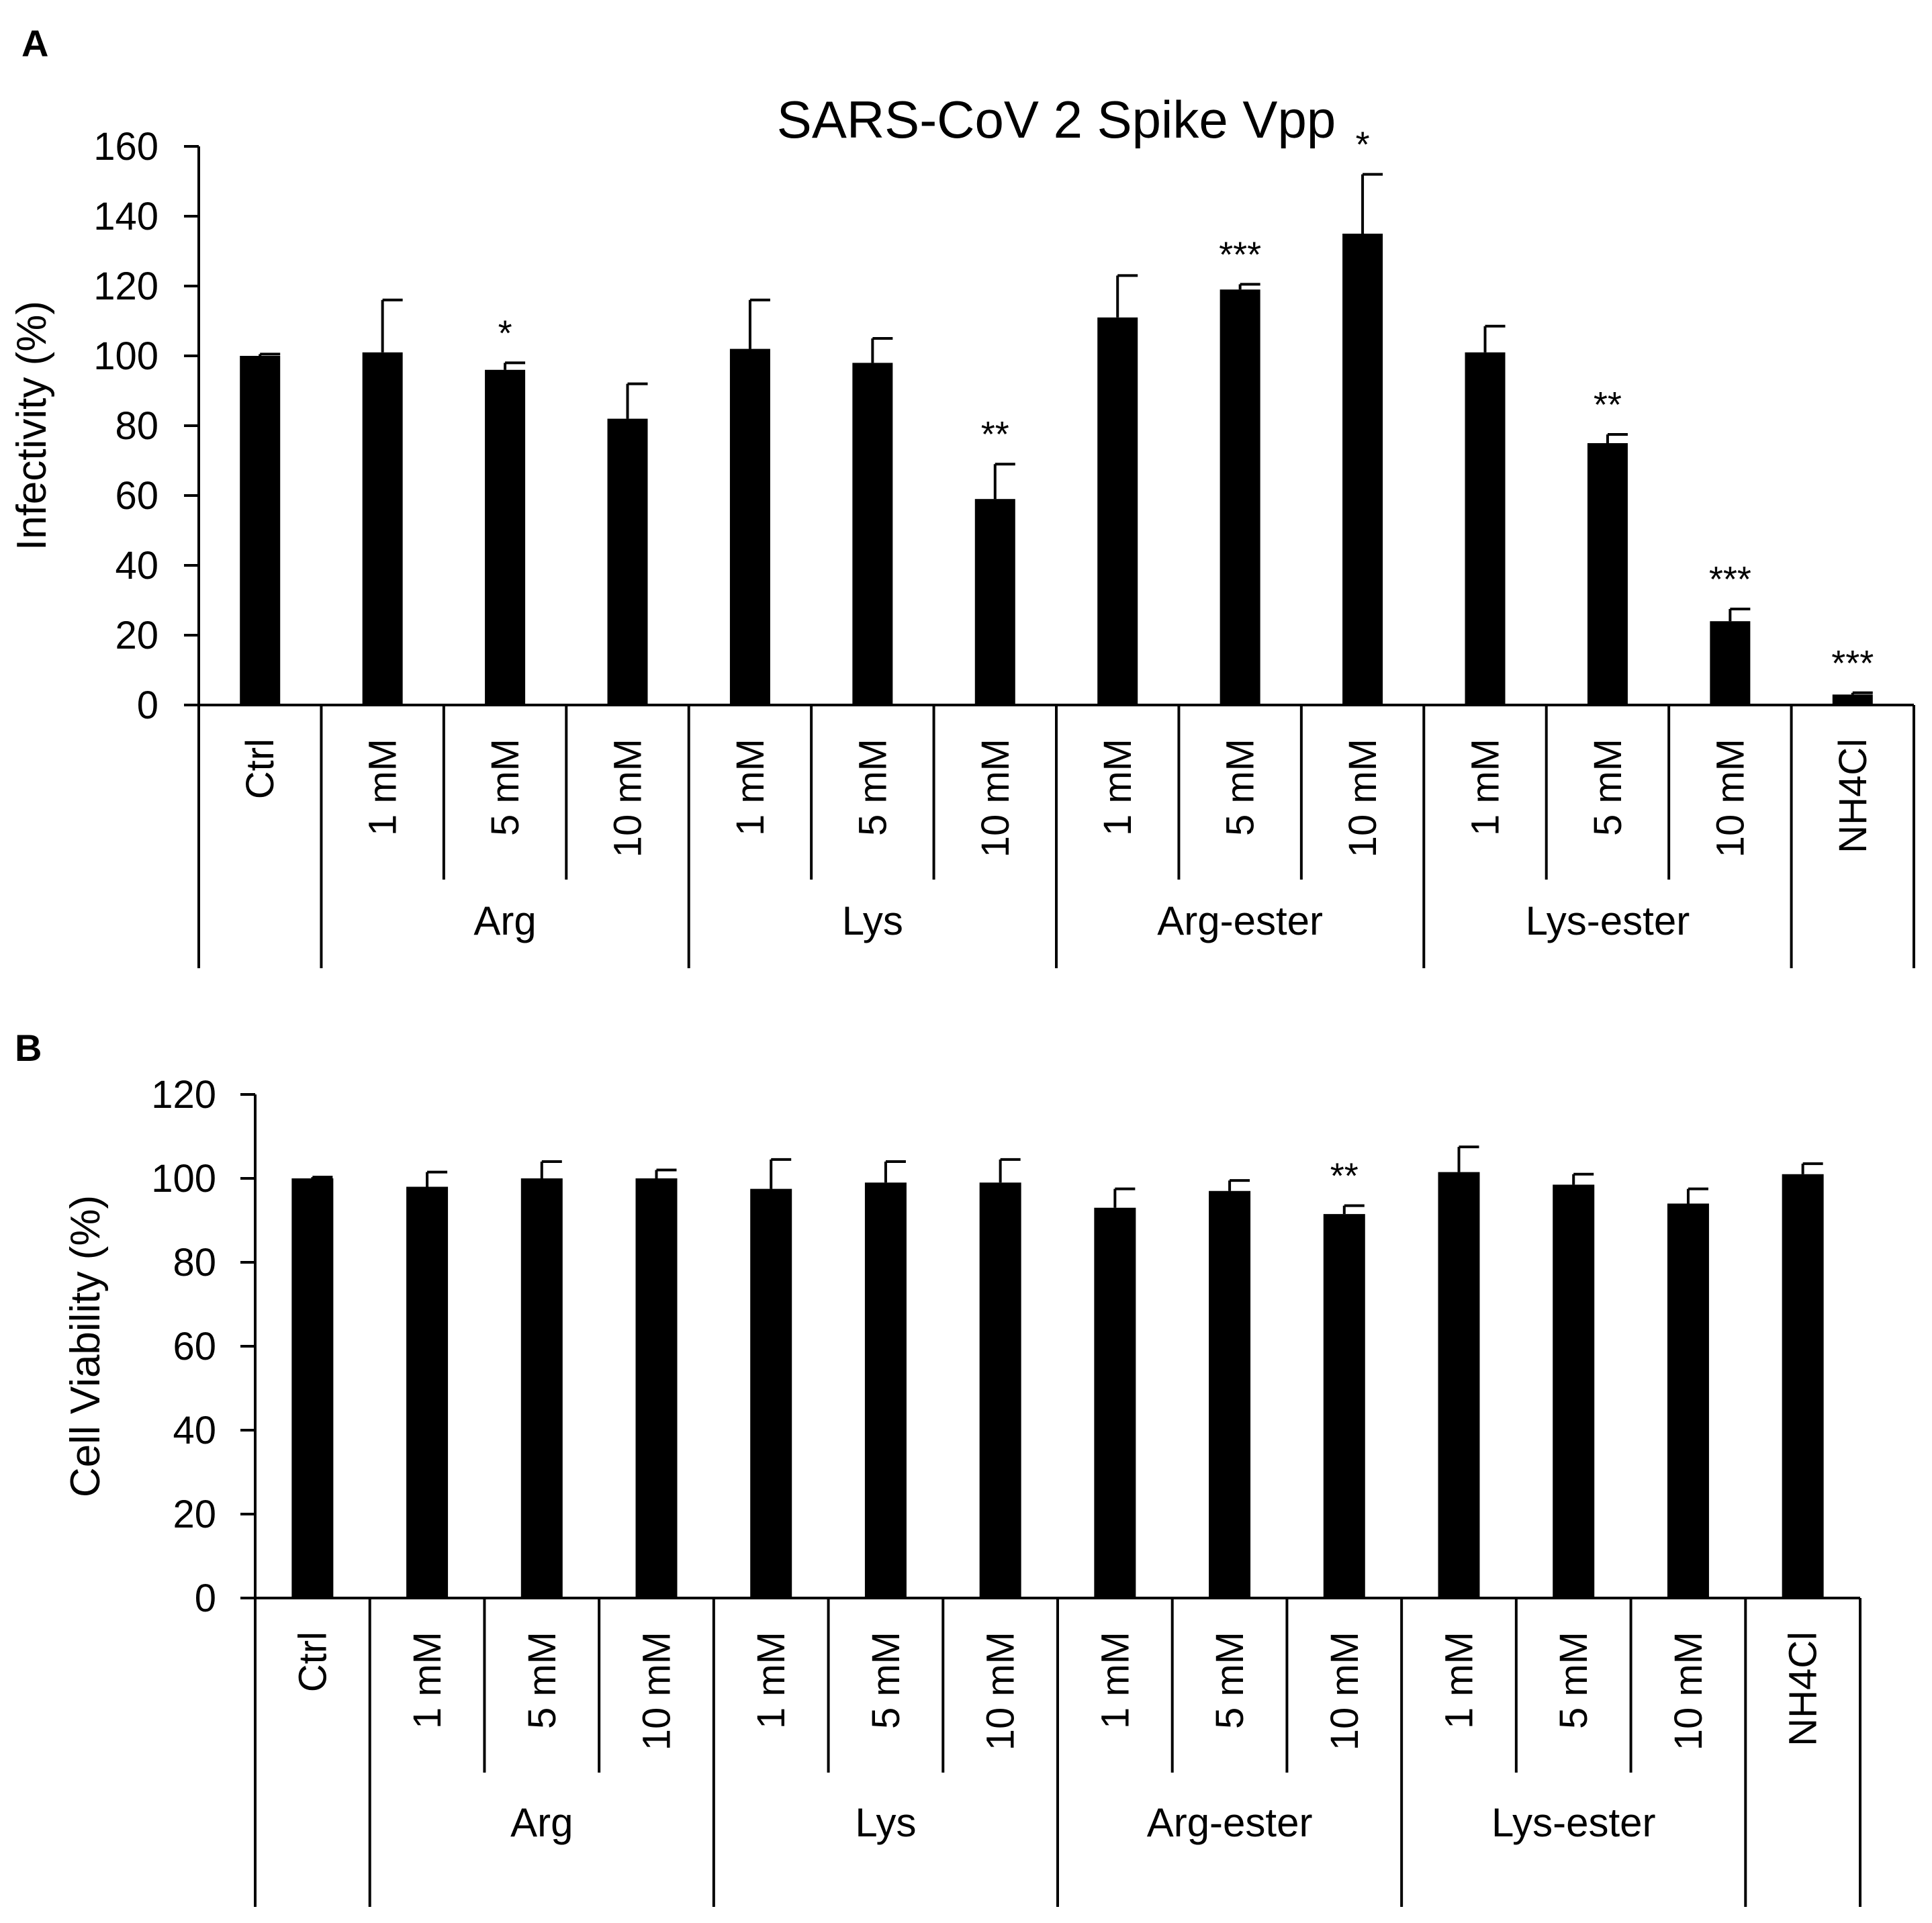 The width and height of the screenshot is (1932, 1923). Describe the element at coordinates (194, 1514) in the screenshot. I see `chart-b-y-tick-label: 20` at that location.